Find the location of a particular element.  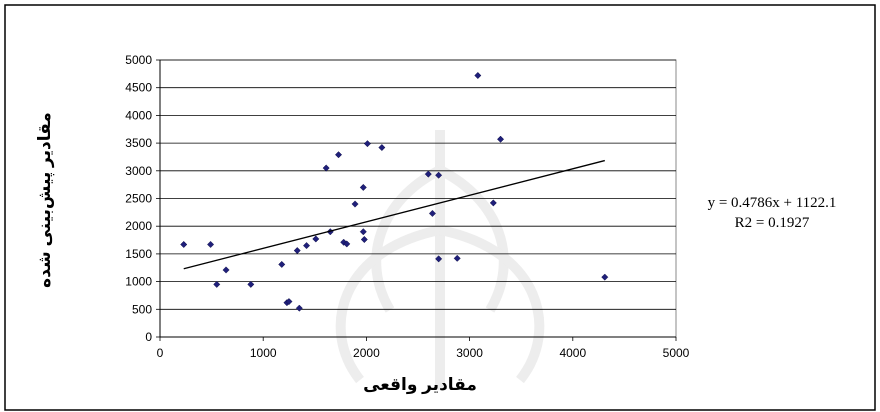

y-tick-label: 4000 is located at coordinates (138, 115).